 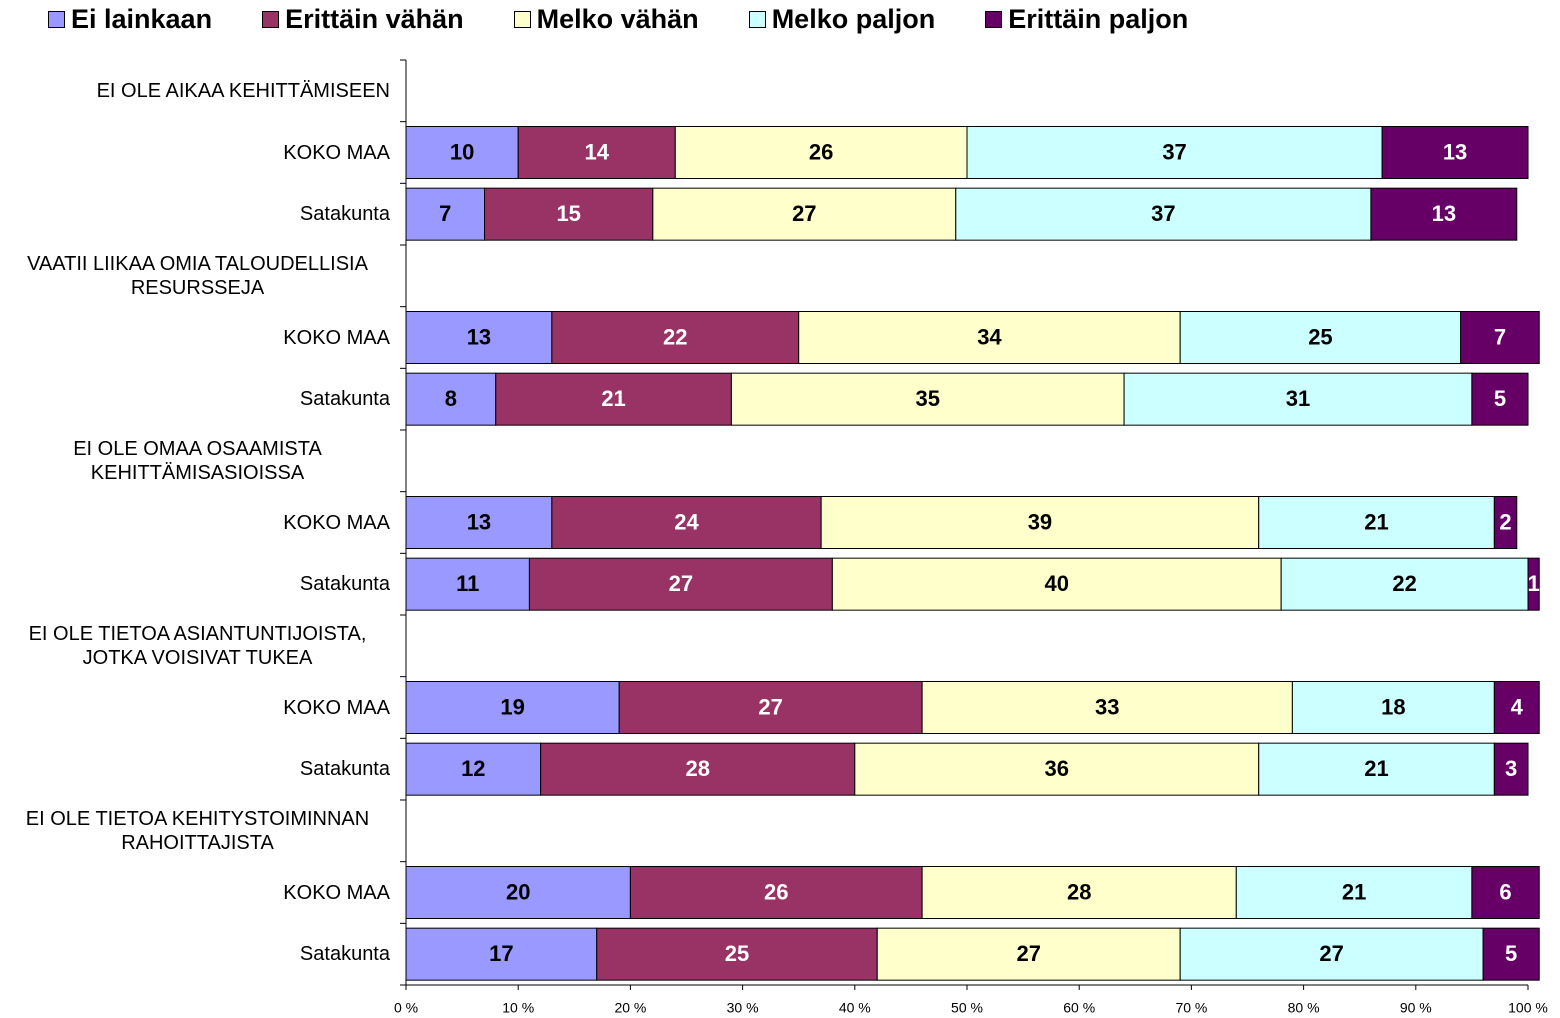 What do you see at coordinates (1304, 1008) in the screenshot?
I see `x-tick-label: 80 %` at bounding box center [1304, 1008].